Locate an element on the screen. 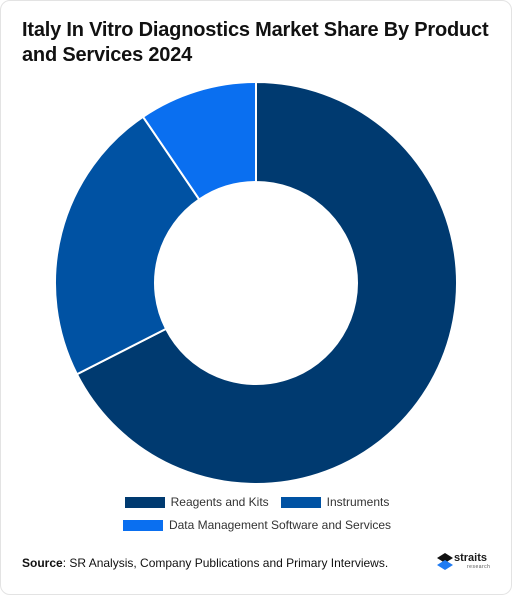  donut-slice-instruments is located at coordinates (127, 245).